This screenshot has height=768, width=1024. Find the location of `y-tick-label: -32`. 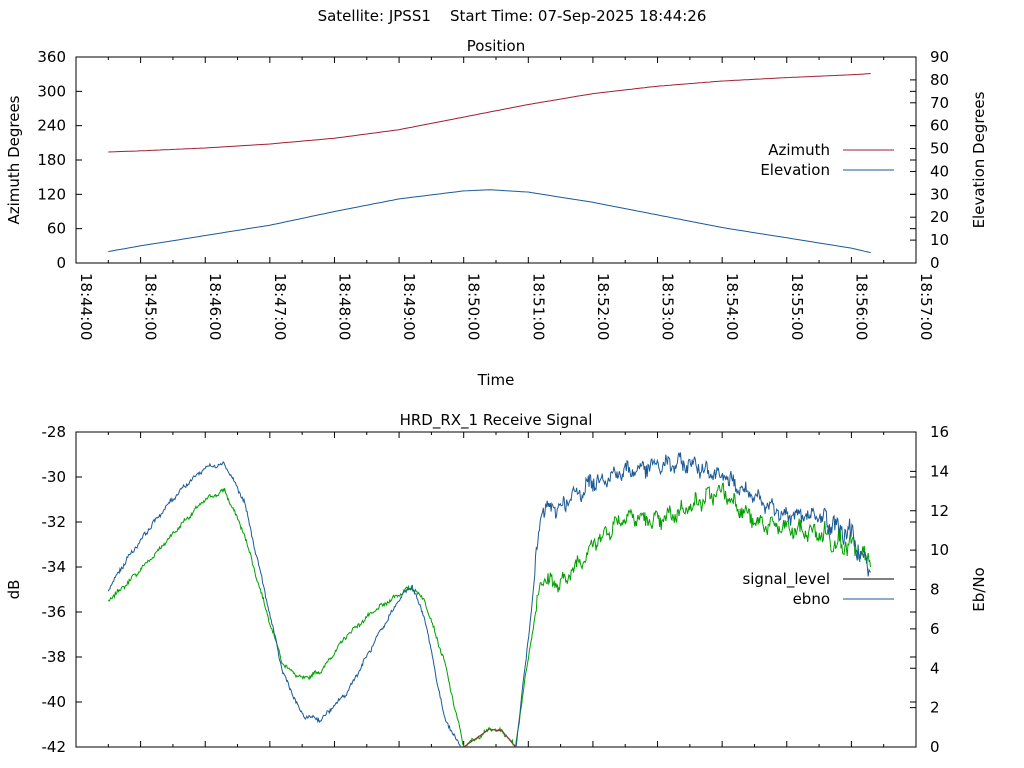

y-tick-label: -32 is located at coordinates (54, 522).